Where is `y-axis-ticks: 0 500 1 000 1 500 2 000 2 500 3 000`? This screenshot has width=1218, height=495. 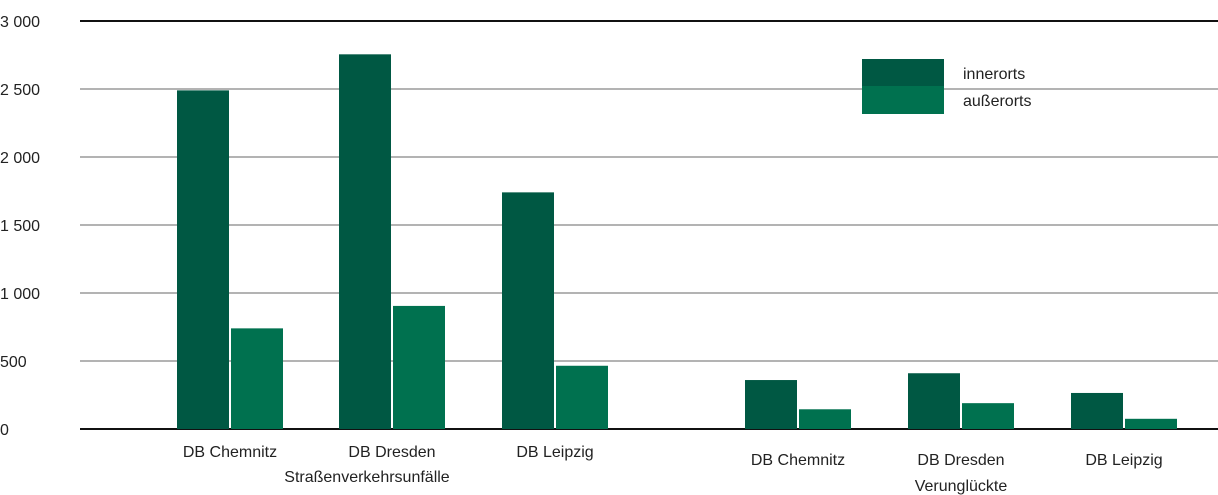
y-axis-ticks: 0 500 1 000 1 500 2 000 2 500 3 000 is located at coordinates (20, 226).